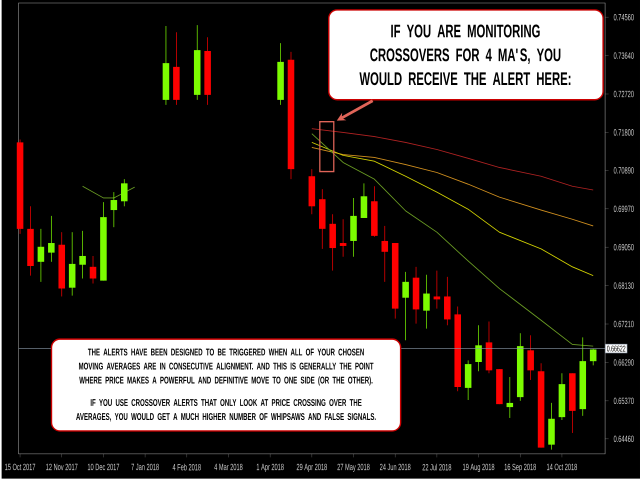 The width and height of the screenshot is (640, 479). What do you see at coordinates (226, 367) in the screenshot?
I see `annotation: THE ALERTS HAVE BEEN DESIGNED TO BE TRIGGERED WHEN ALL OF YOUR CHOSEN MOVING AVERAGES ARE IN CONSECUTIVE ALIGNMENT. AND THIS IS GENERALLY THE POINT WHERE PRICE MAKES A POWERFUL AND DEFINITIVE MOVE TO ONE SIDE (OR THE OTHER).` at bounding box center [226, 367].